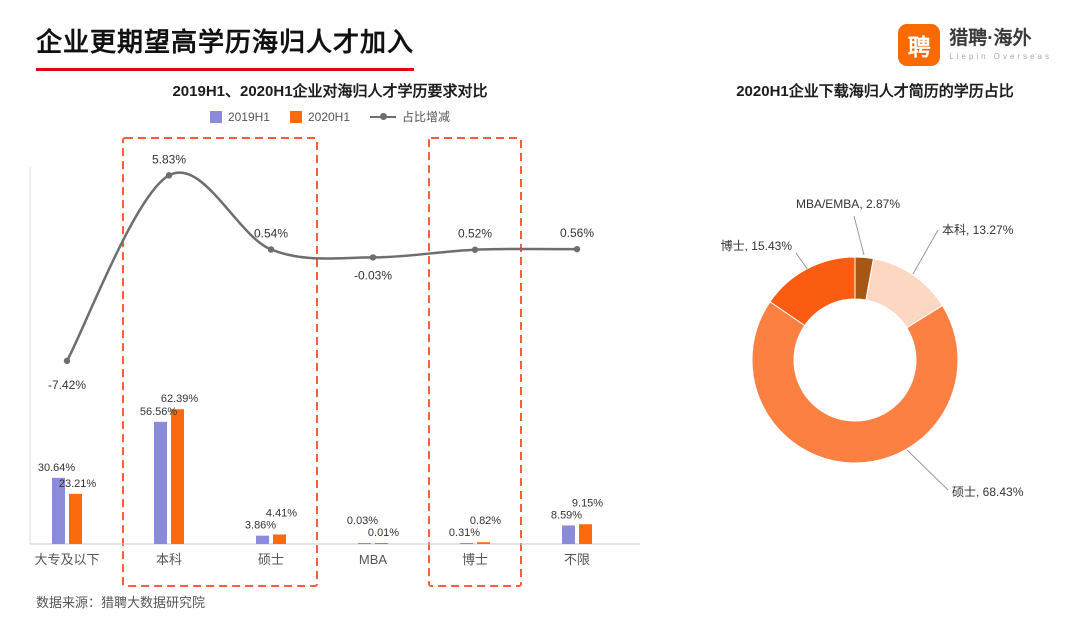 The width and height of the screenshot is (1080, 630). I want to click on donut-slice-label: MBA/EMBA, 2.87%, so click(848, 204).